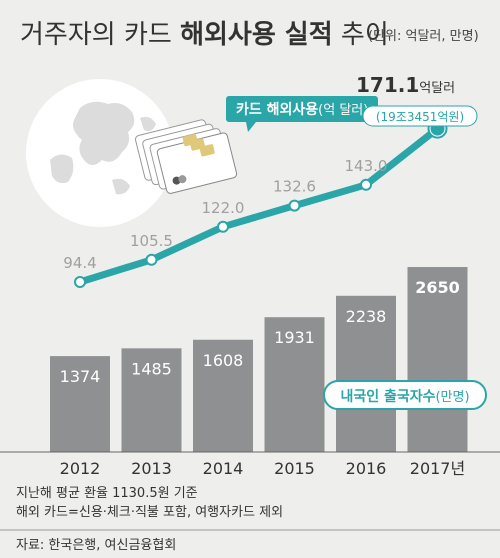  Describe the element at coordinates (452, 397) in the screenshot. I see `bar-legend-unit: (만명)` at that location.